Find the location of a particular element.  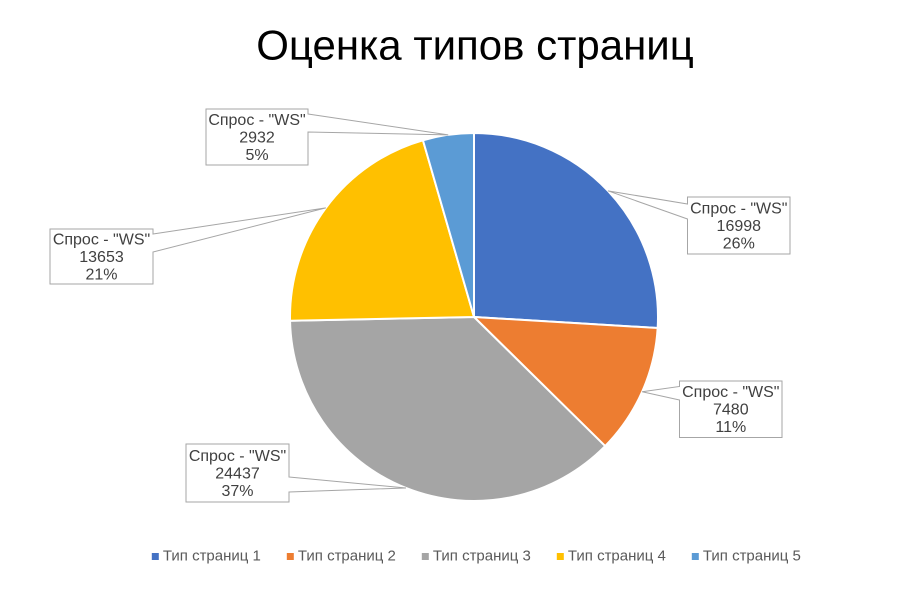

svg-text: 37% is located at coordinates (237, 491).